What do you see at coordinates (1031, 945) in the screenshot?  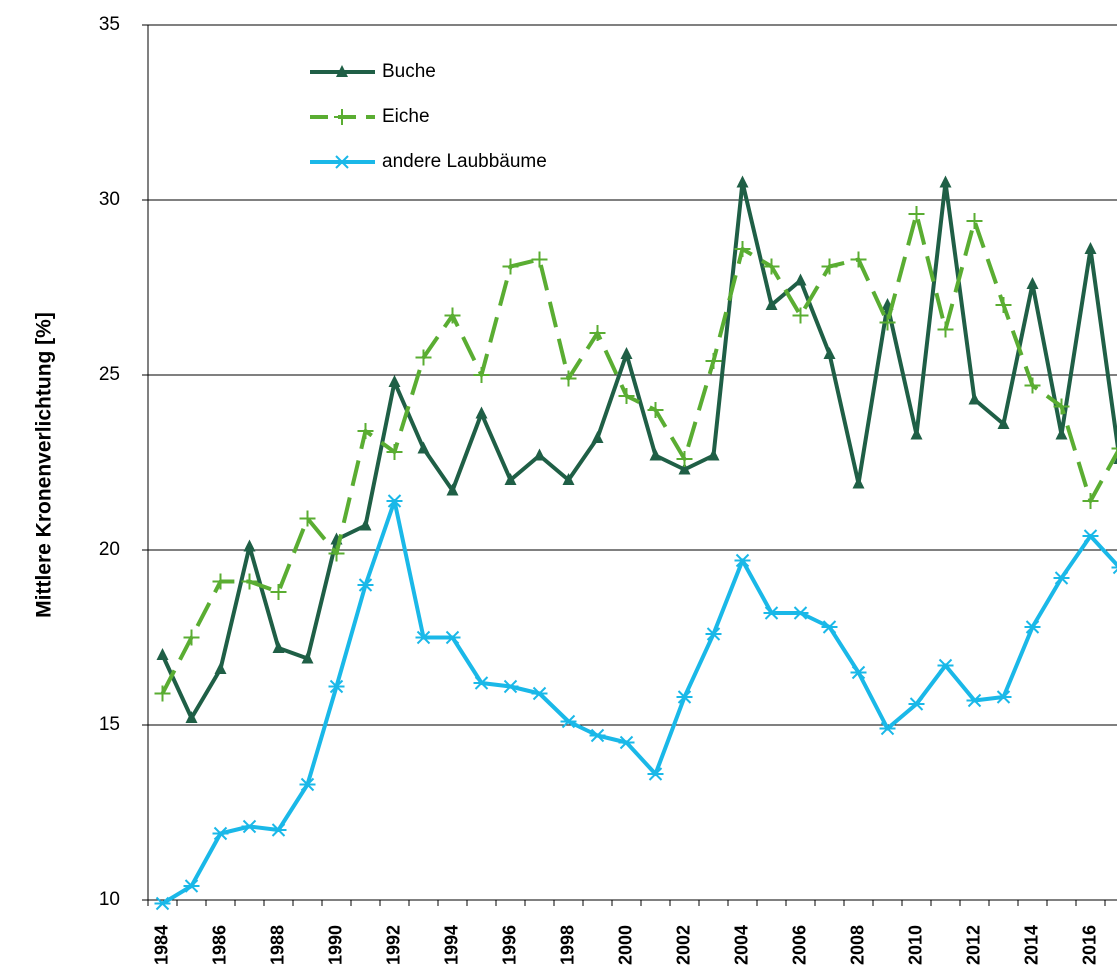 I see `x-tick-label: 2014` at bounding box center [1031, 945].